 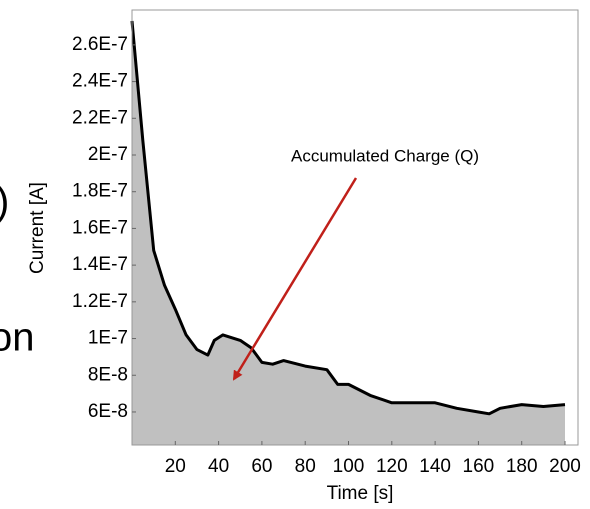 What do you see at coordinates (435, 466) in the screenshot?
I see `x-tick-label: 140` at bounding box center [435, 466].